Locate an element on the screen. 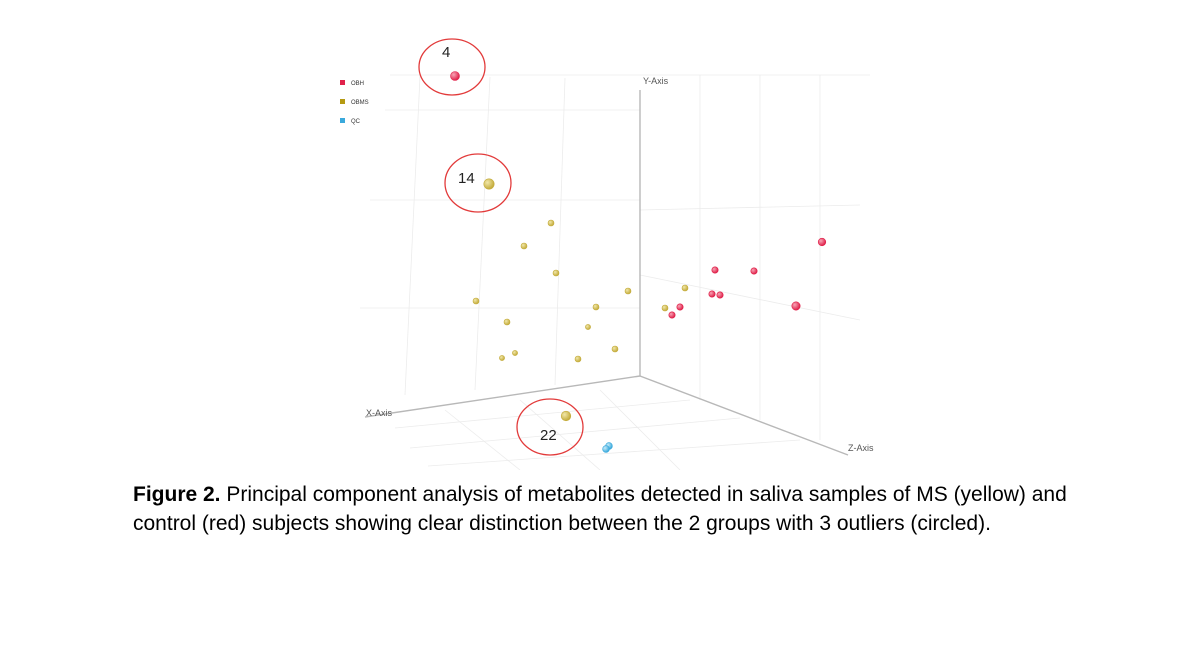 The image size is (1200, 652). grid-floor is located at coordinates (597, 429).